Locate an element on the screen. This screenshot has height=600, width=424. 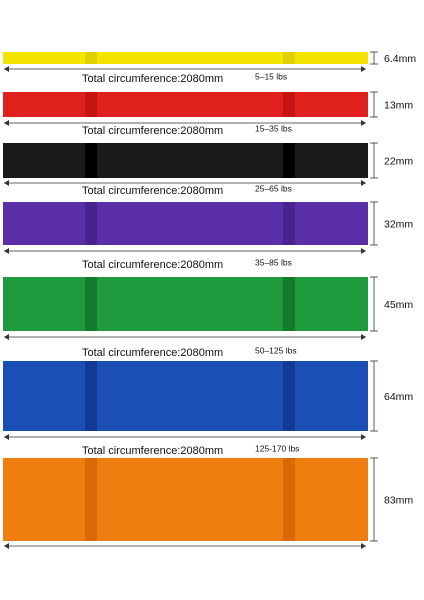
band-width: 13mm is located at coordinates (398, 105).